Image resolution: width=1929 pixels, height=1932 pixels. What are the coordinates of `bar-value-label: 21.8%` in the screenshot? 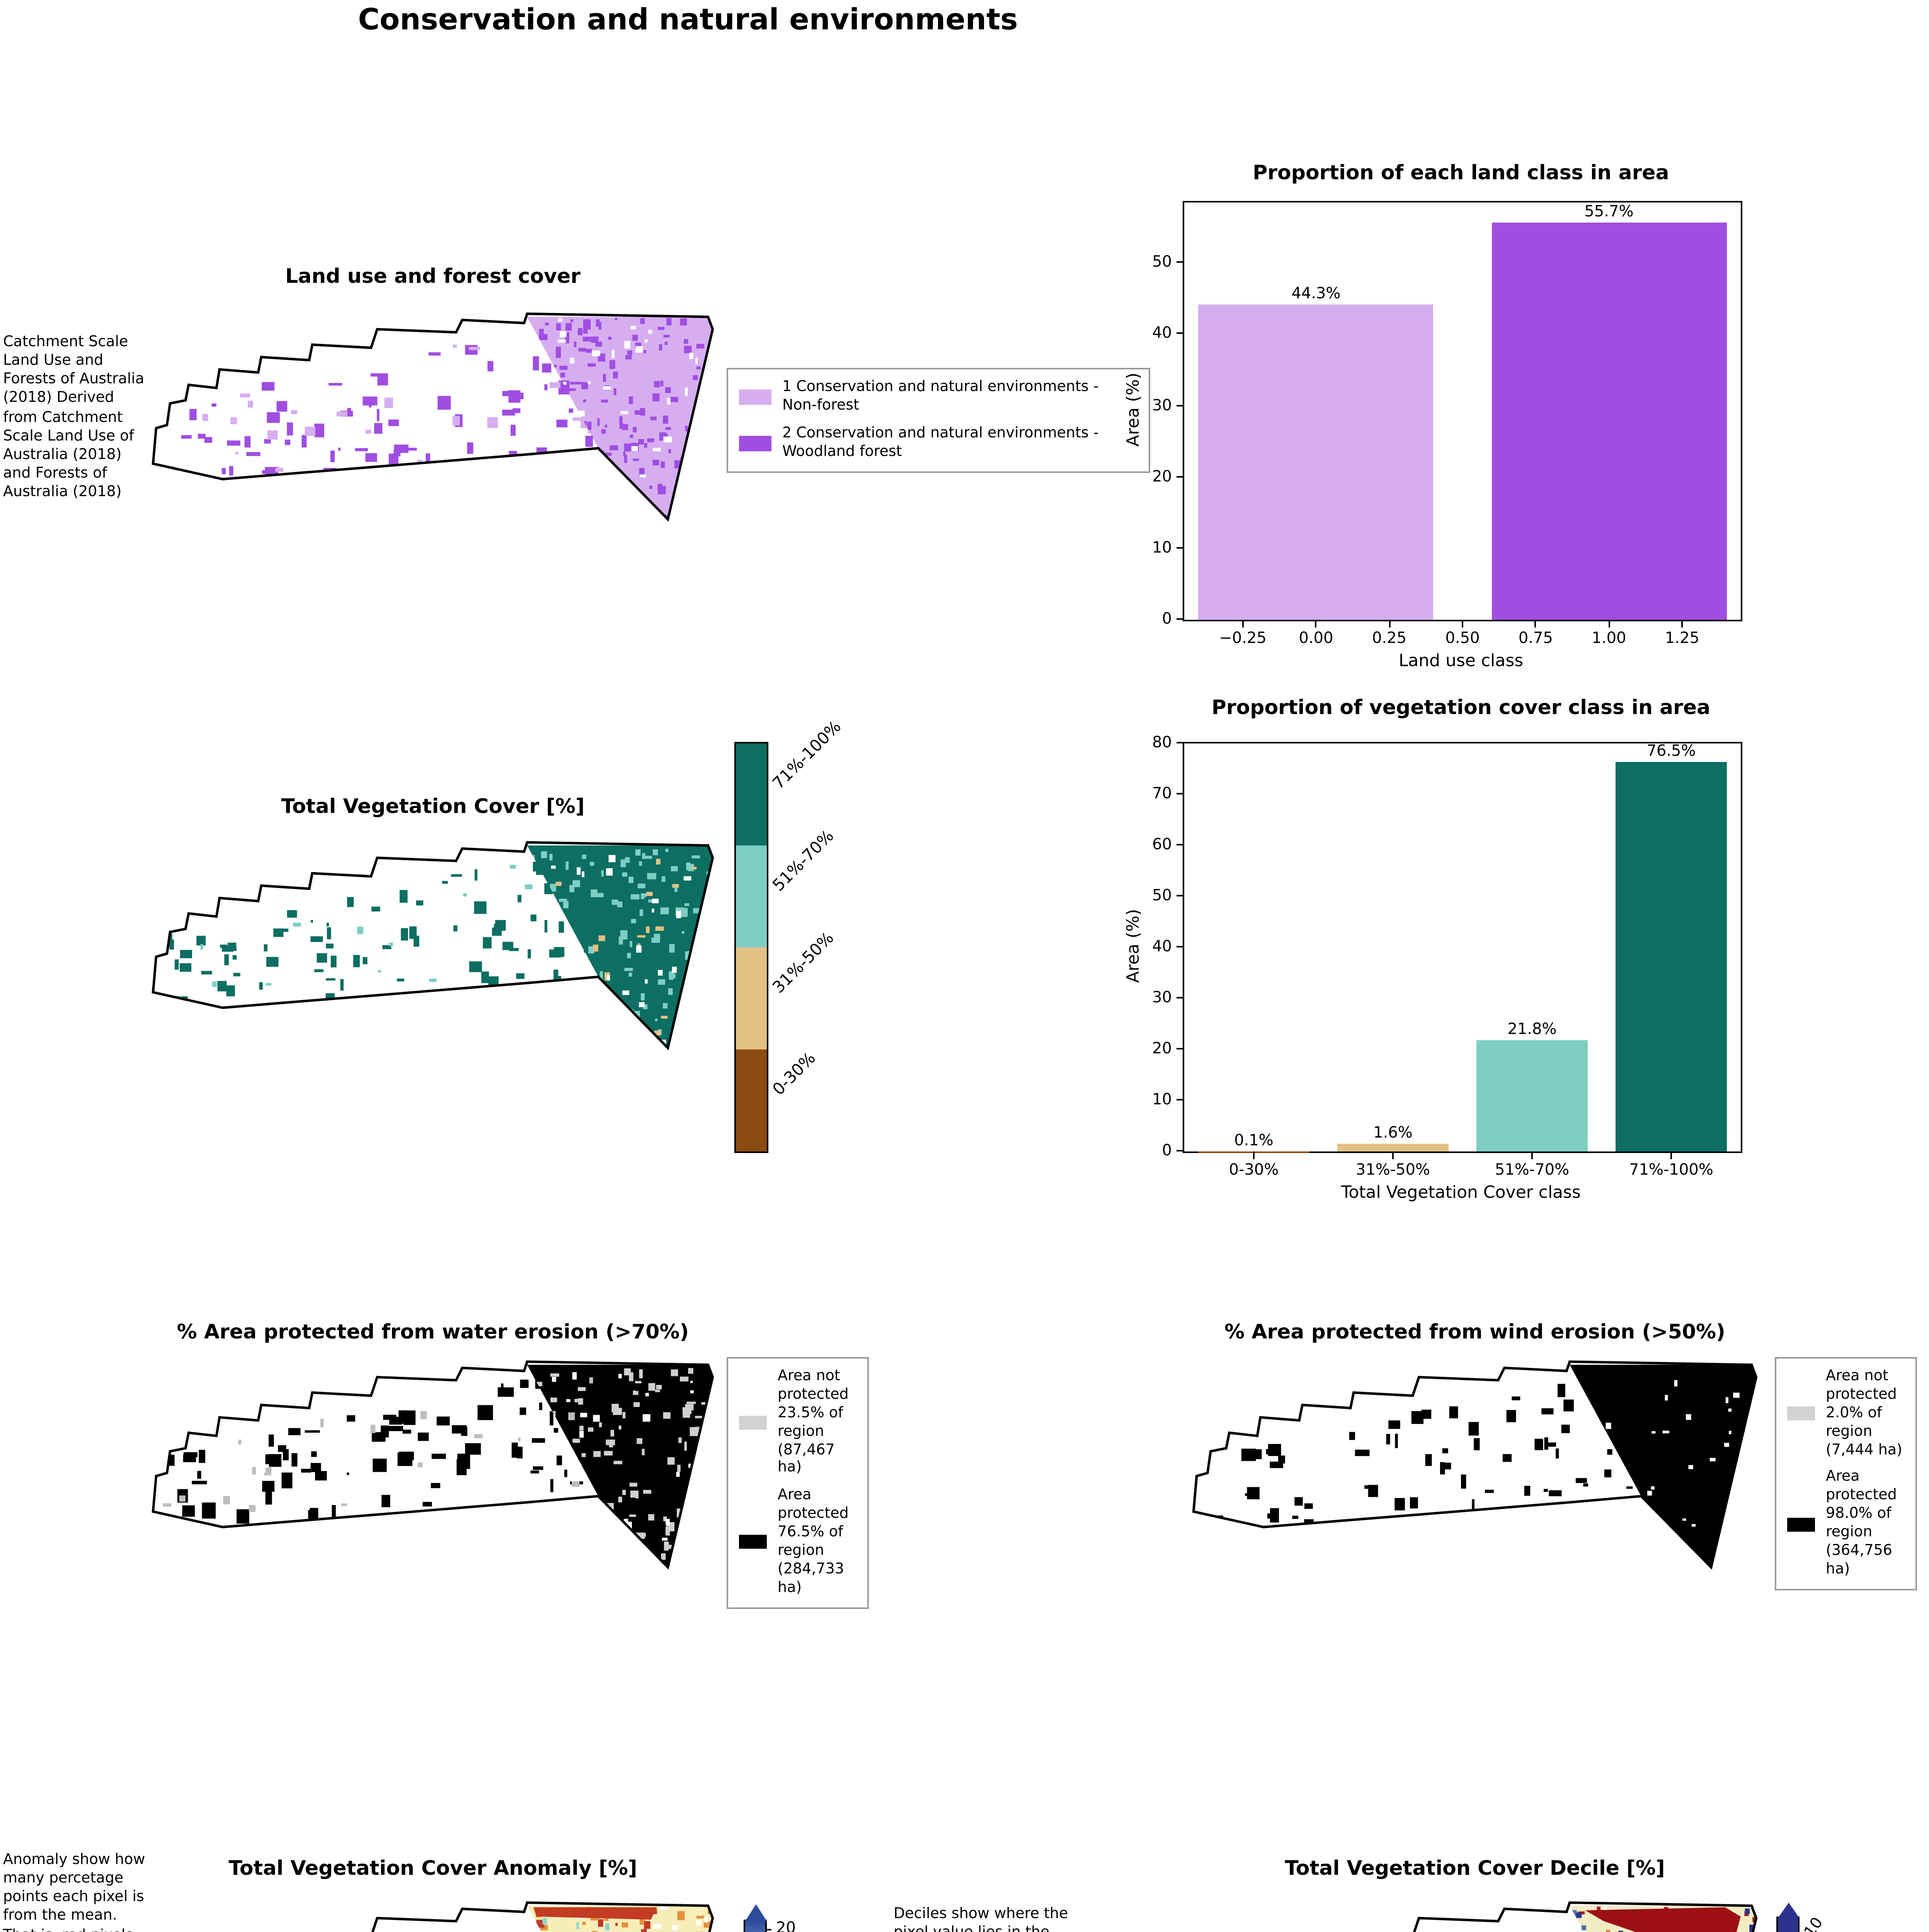 It's located at (1532, 1030).